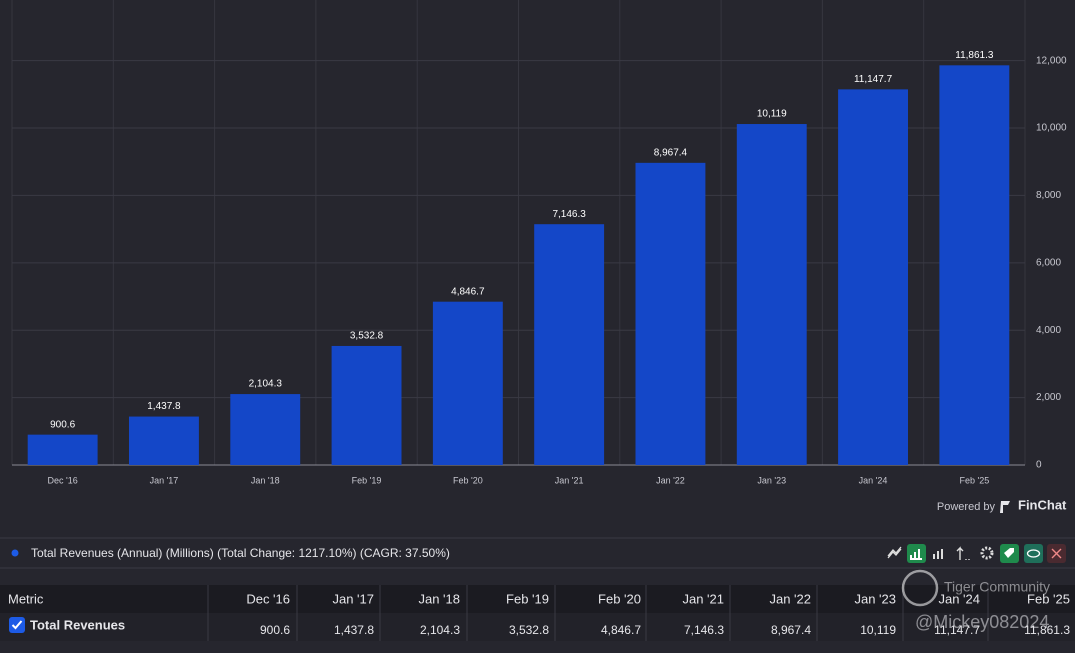 The width and height of the screenshot is (1075, 653). I want to click on x-tick-label: Jan '22, so click(670, 480).